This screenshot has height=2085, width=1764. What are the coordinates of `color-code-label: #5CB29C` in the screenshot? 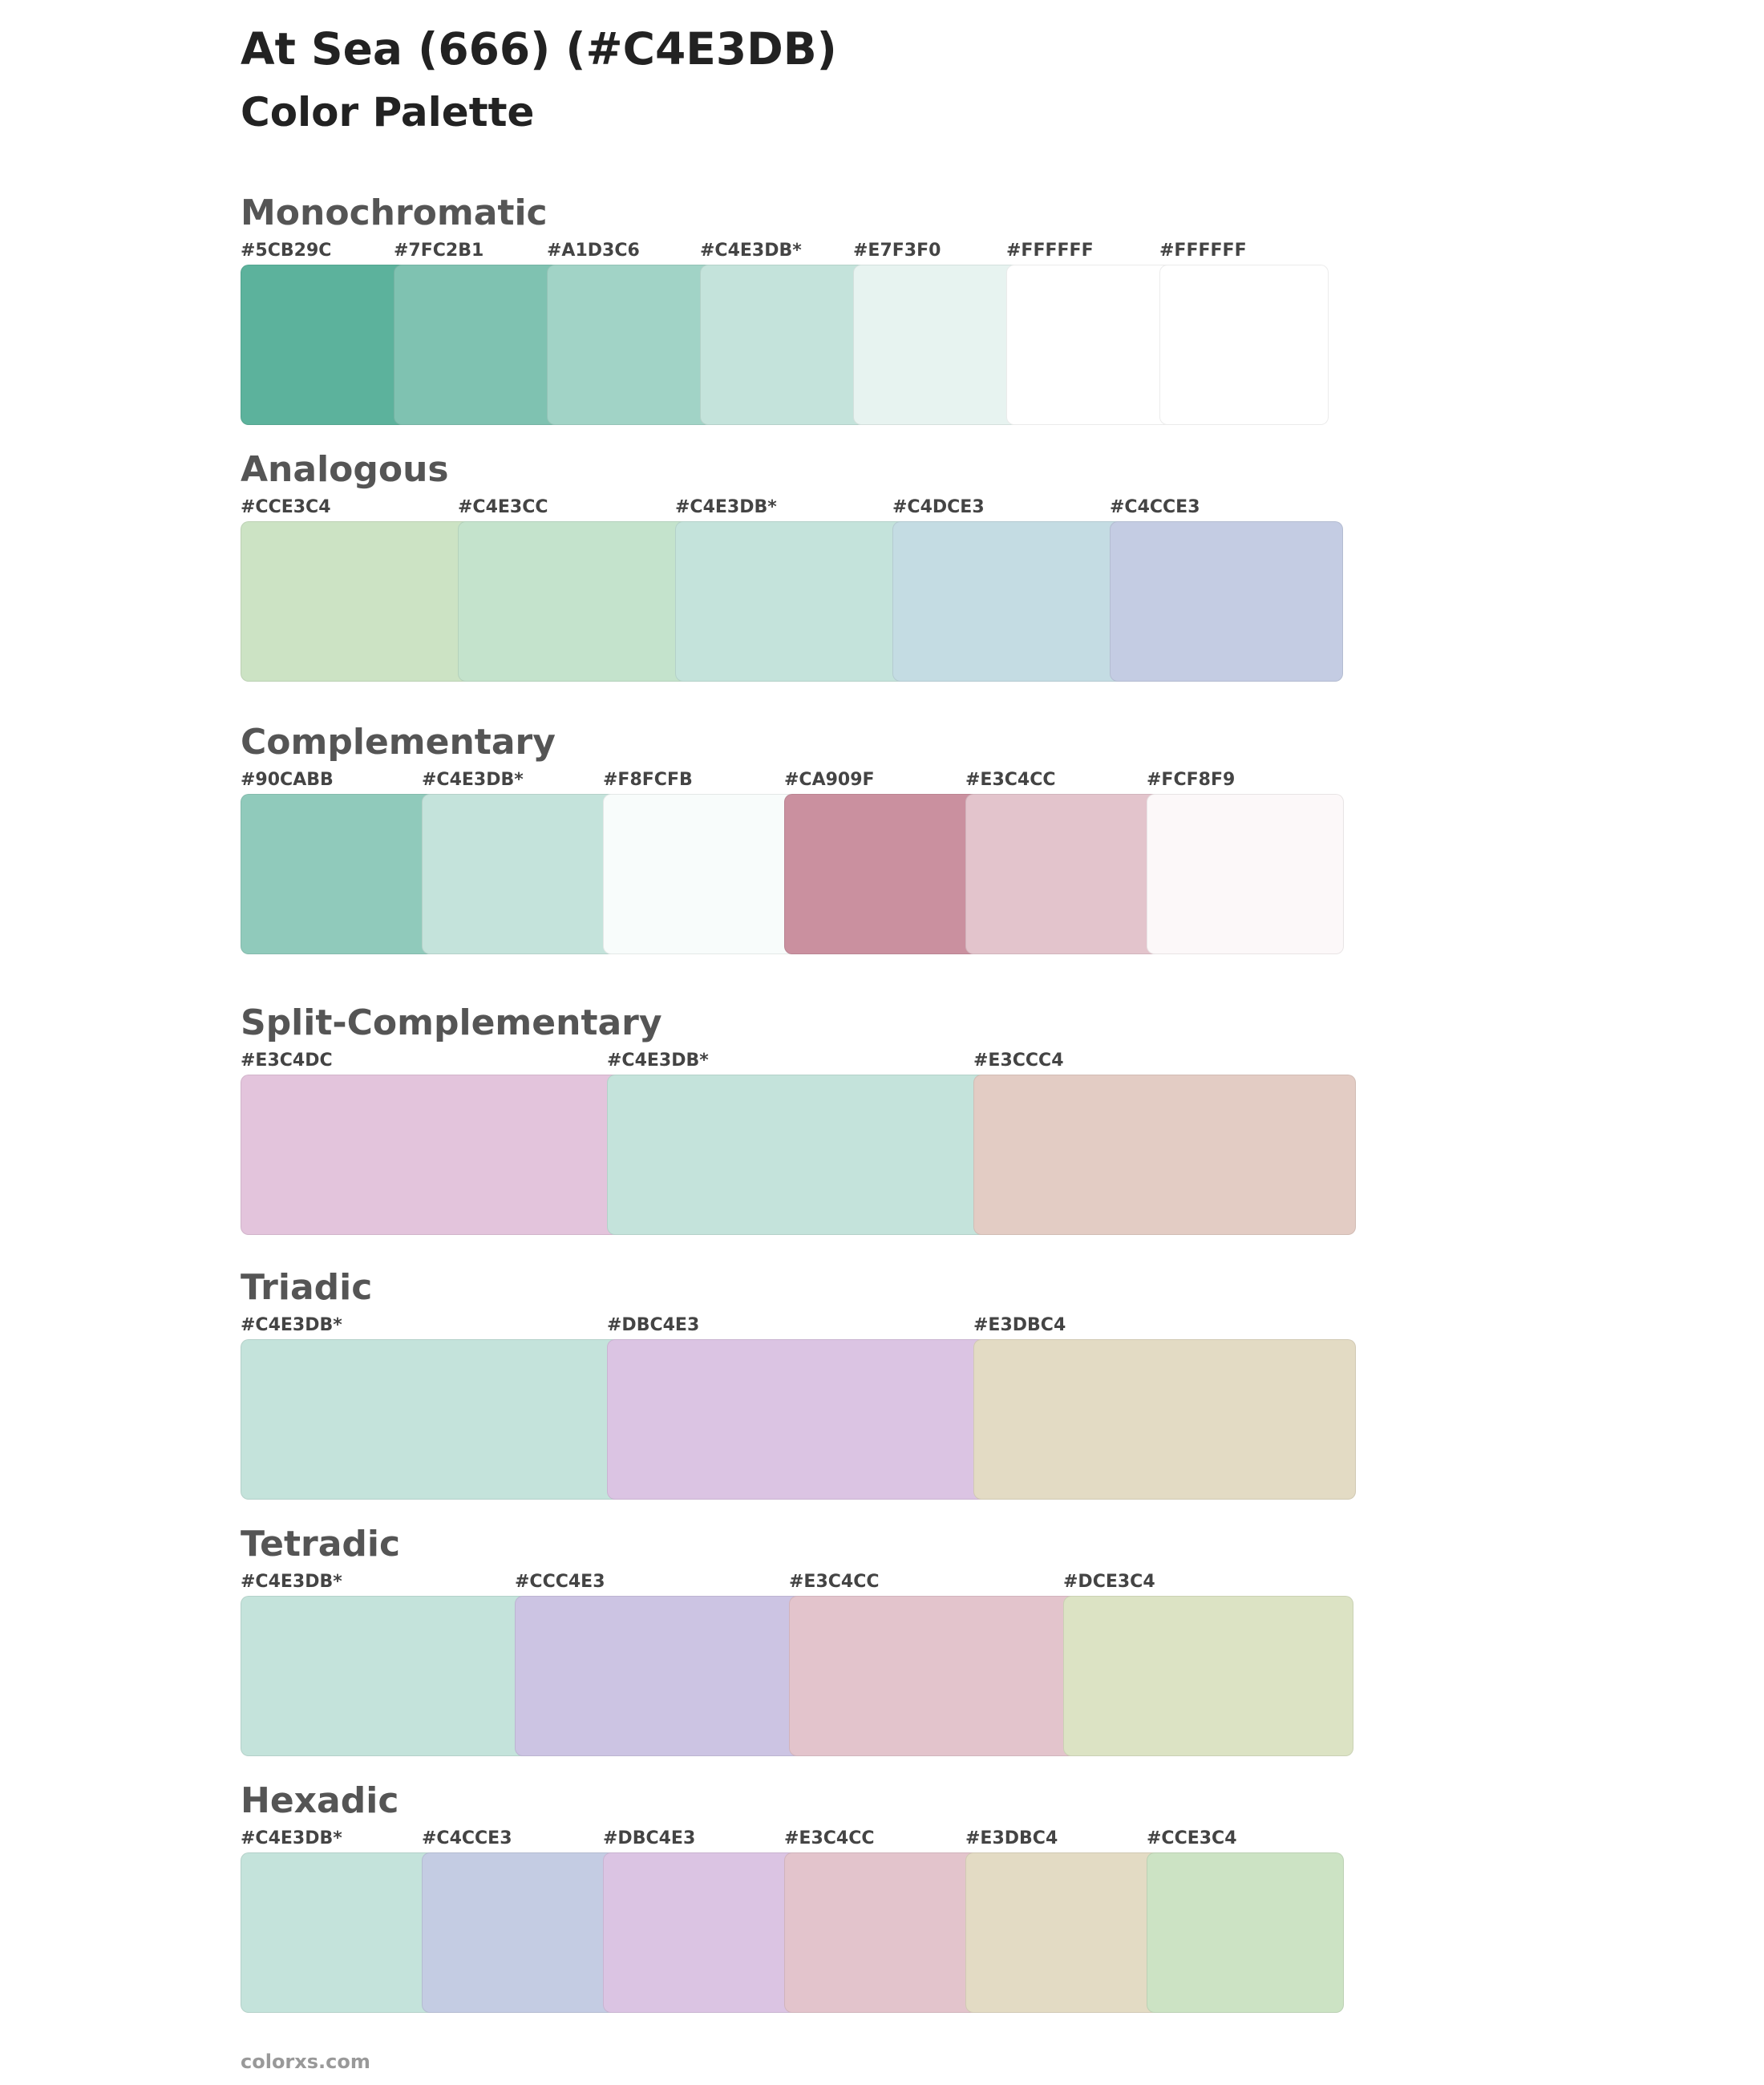 It's located at (286, 251).